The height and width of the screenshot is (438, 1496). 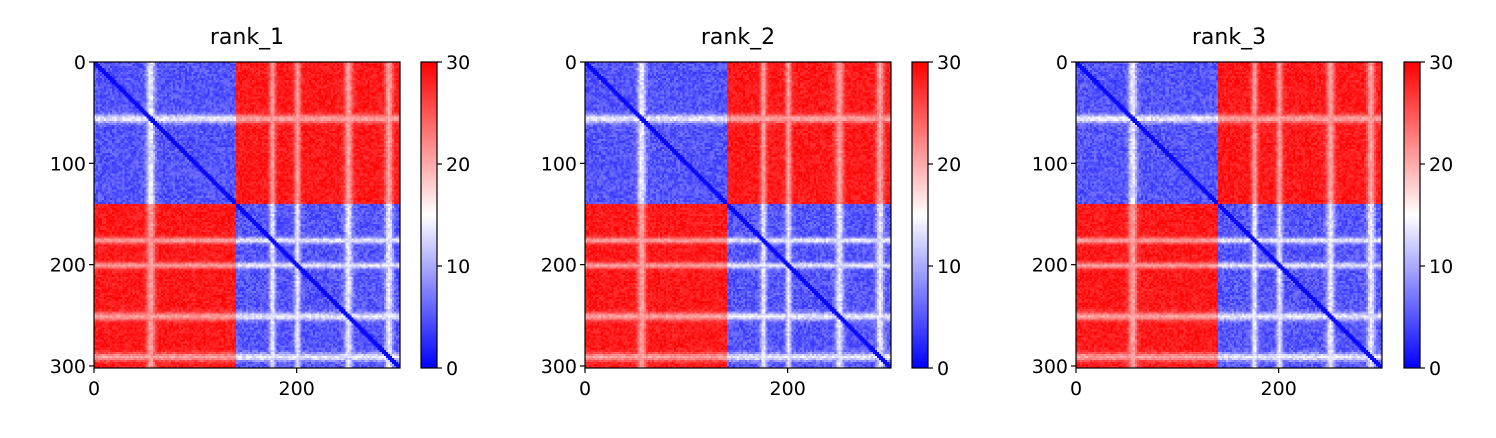 What do you see at coordinates (247, 37) in the screenshot?
I see `chart-title: rank_1` at bounding box center [247, 37].